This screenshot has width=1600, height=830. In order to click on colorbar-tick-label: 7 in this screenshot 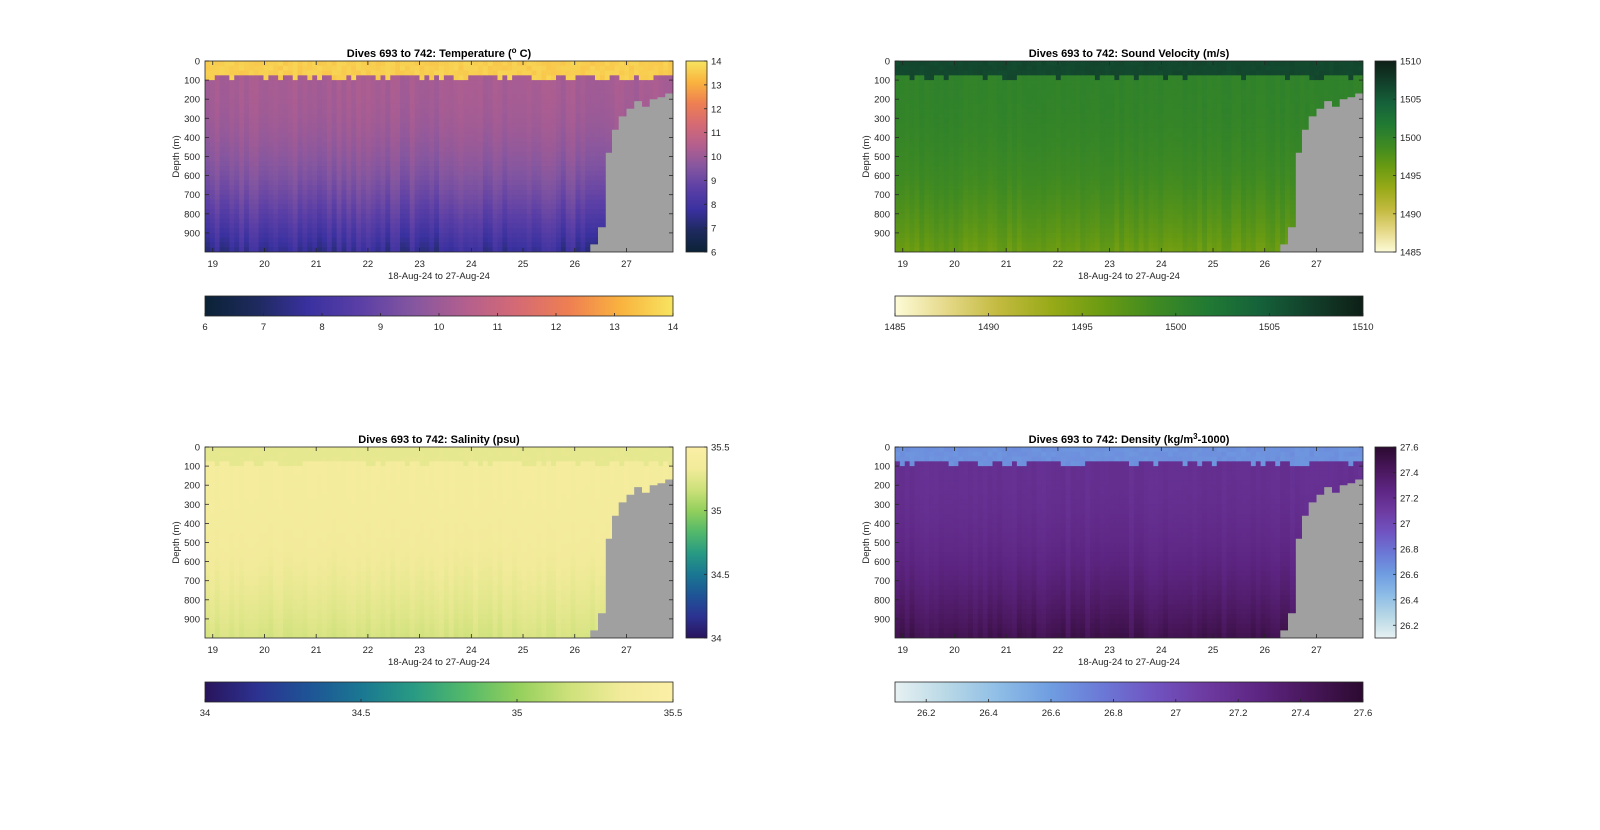, I will do `click(713, 229)`.